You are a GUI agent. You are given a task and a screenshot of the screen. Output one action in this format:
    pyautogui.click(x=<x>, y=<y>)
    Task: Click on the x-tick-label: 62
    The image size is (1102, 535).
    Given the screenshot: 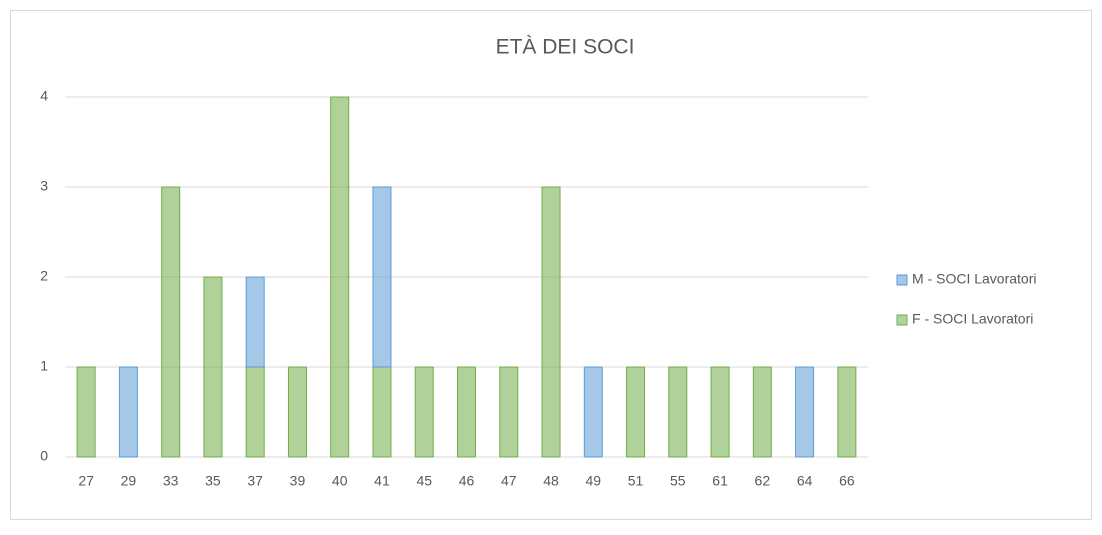 What is the action you would take?
    pyautogui.click(x=763, y=481)
    